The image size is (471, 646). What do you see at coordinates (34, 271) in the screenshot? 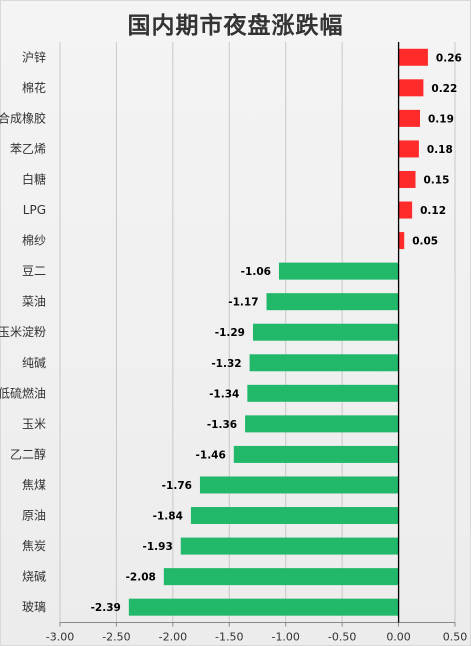
I see `category-label: 豆二` at bounding box center [34, 271].